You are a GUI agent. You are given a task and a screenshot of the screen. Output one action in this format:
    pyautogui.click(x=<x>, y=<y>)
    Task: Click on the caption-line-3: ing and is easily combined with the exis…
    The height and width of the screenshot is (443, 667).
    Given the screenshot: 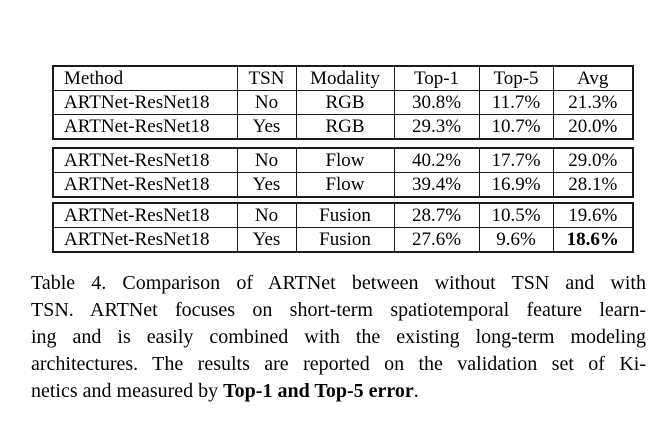 What is the action you would take?
    pyautogui.click(x=338, y=337)
    